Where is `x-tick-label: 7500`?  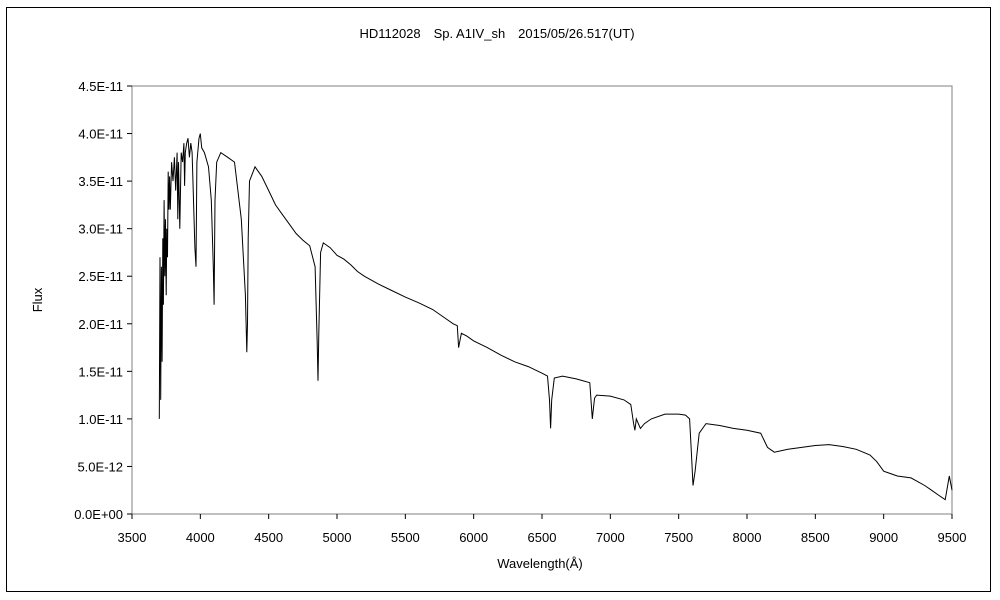
x-tick-label: 7500 is located at coordinates (678, 537).